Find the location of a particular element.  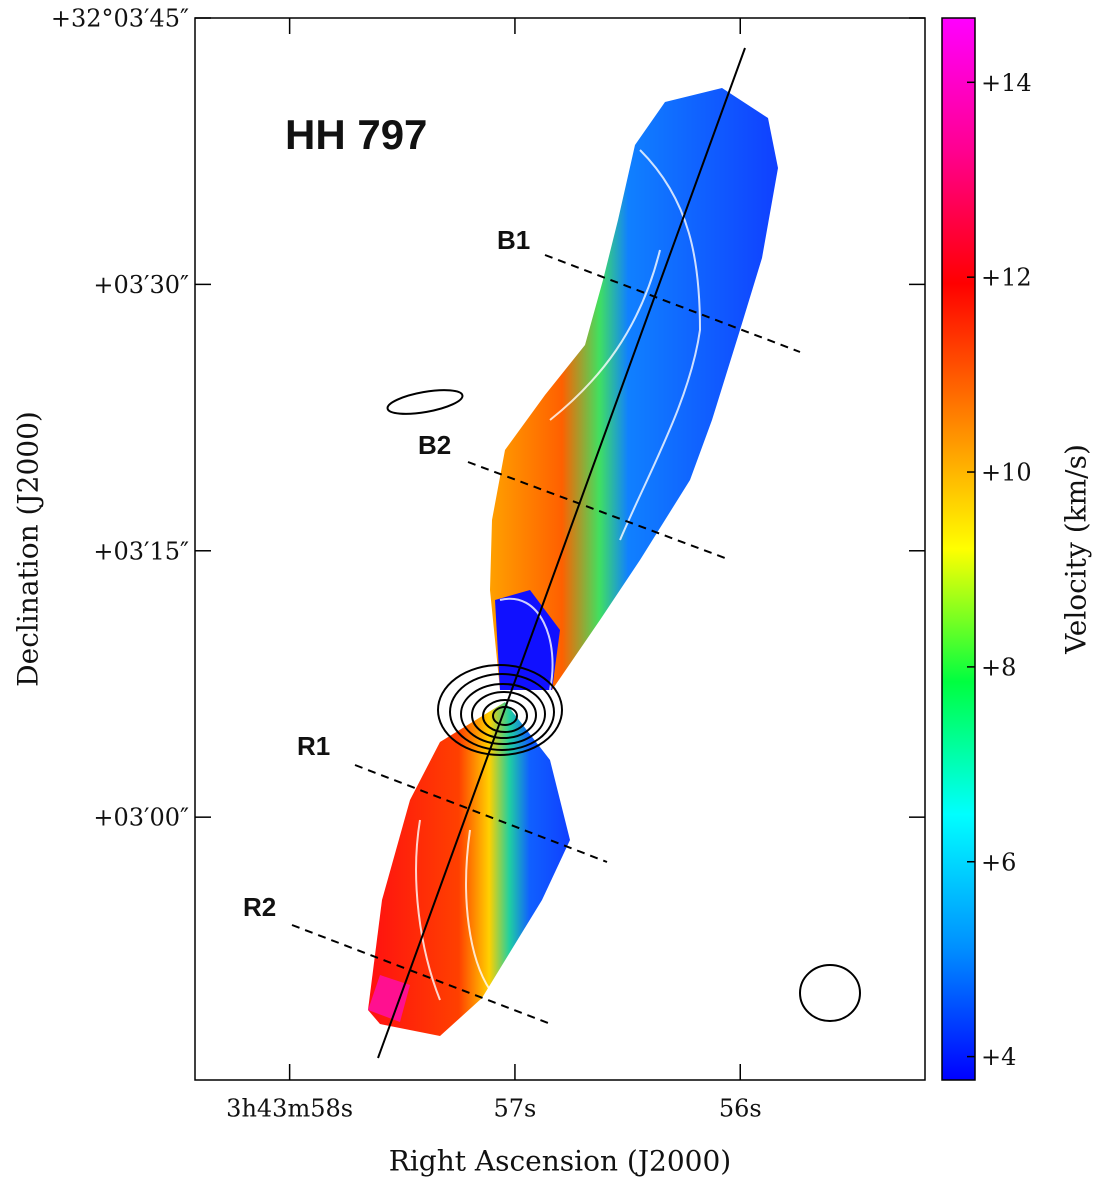

colorbar-tick-label: +14 is located at coordinates (1006, 83).